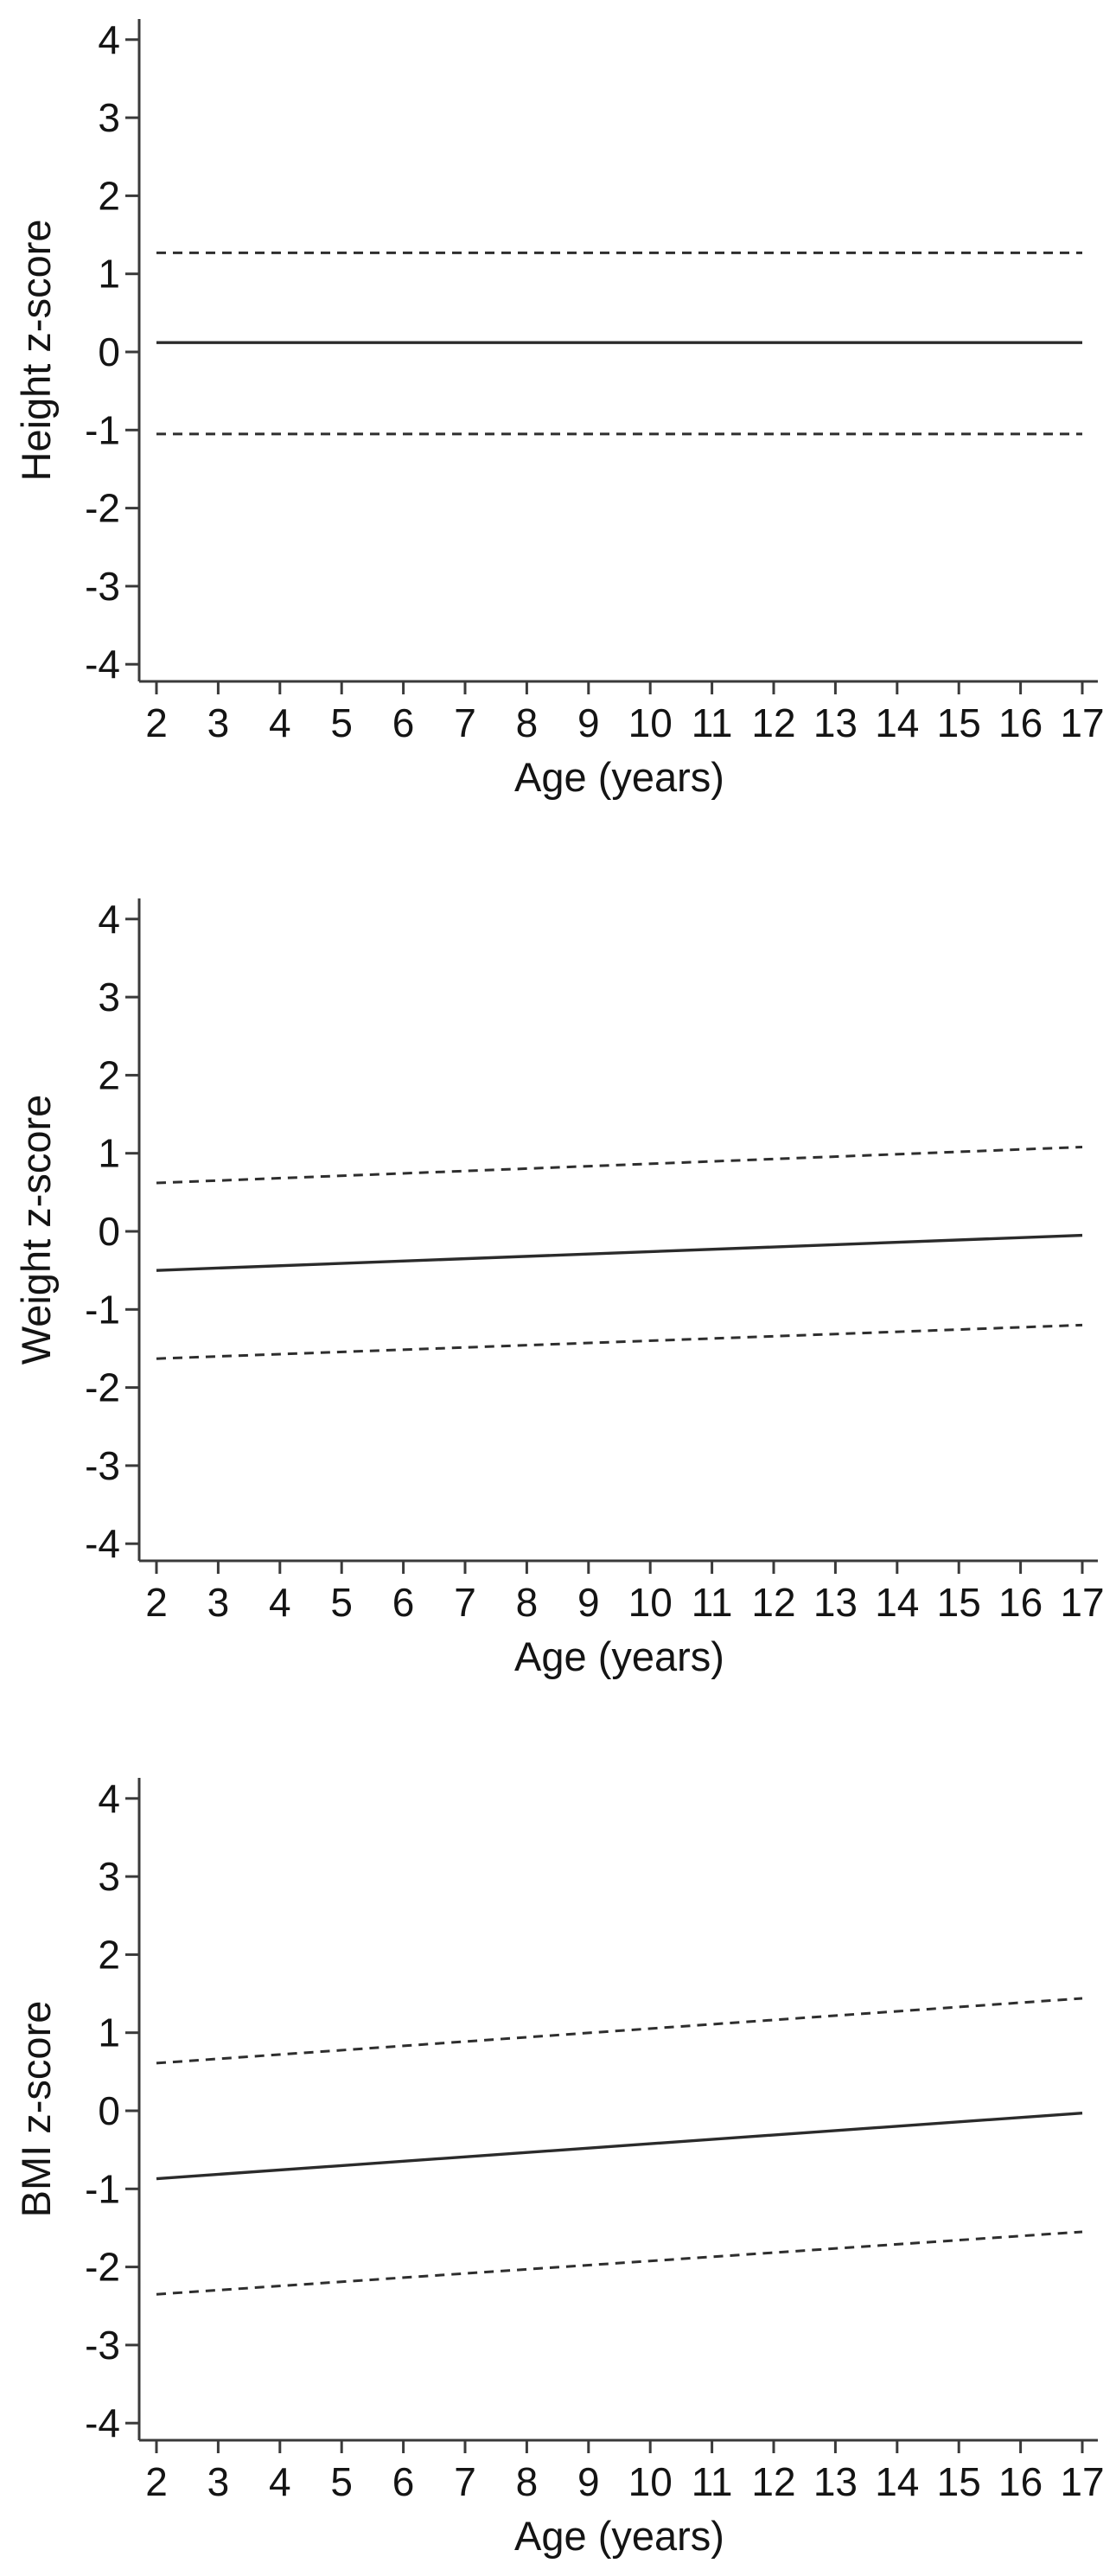 Image resolution: width=1116 pixels, height=2576 pixels. I want to click on y-axis-title: BMI z-score, so click(36, 2109).